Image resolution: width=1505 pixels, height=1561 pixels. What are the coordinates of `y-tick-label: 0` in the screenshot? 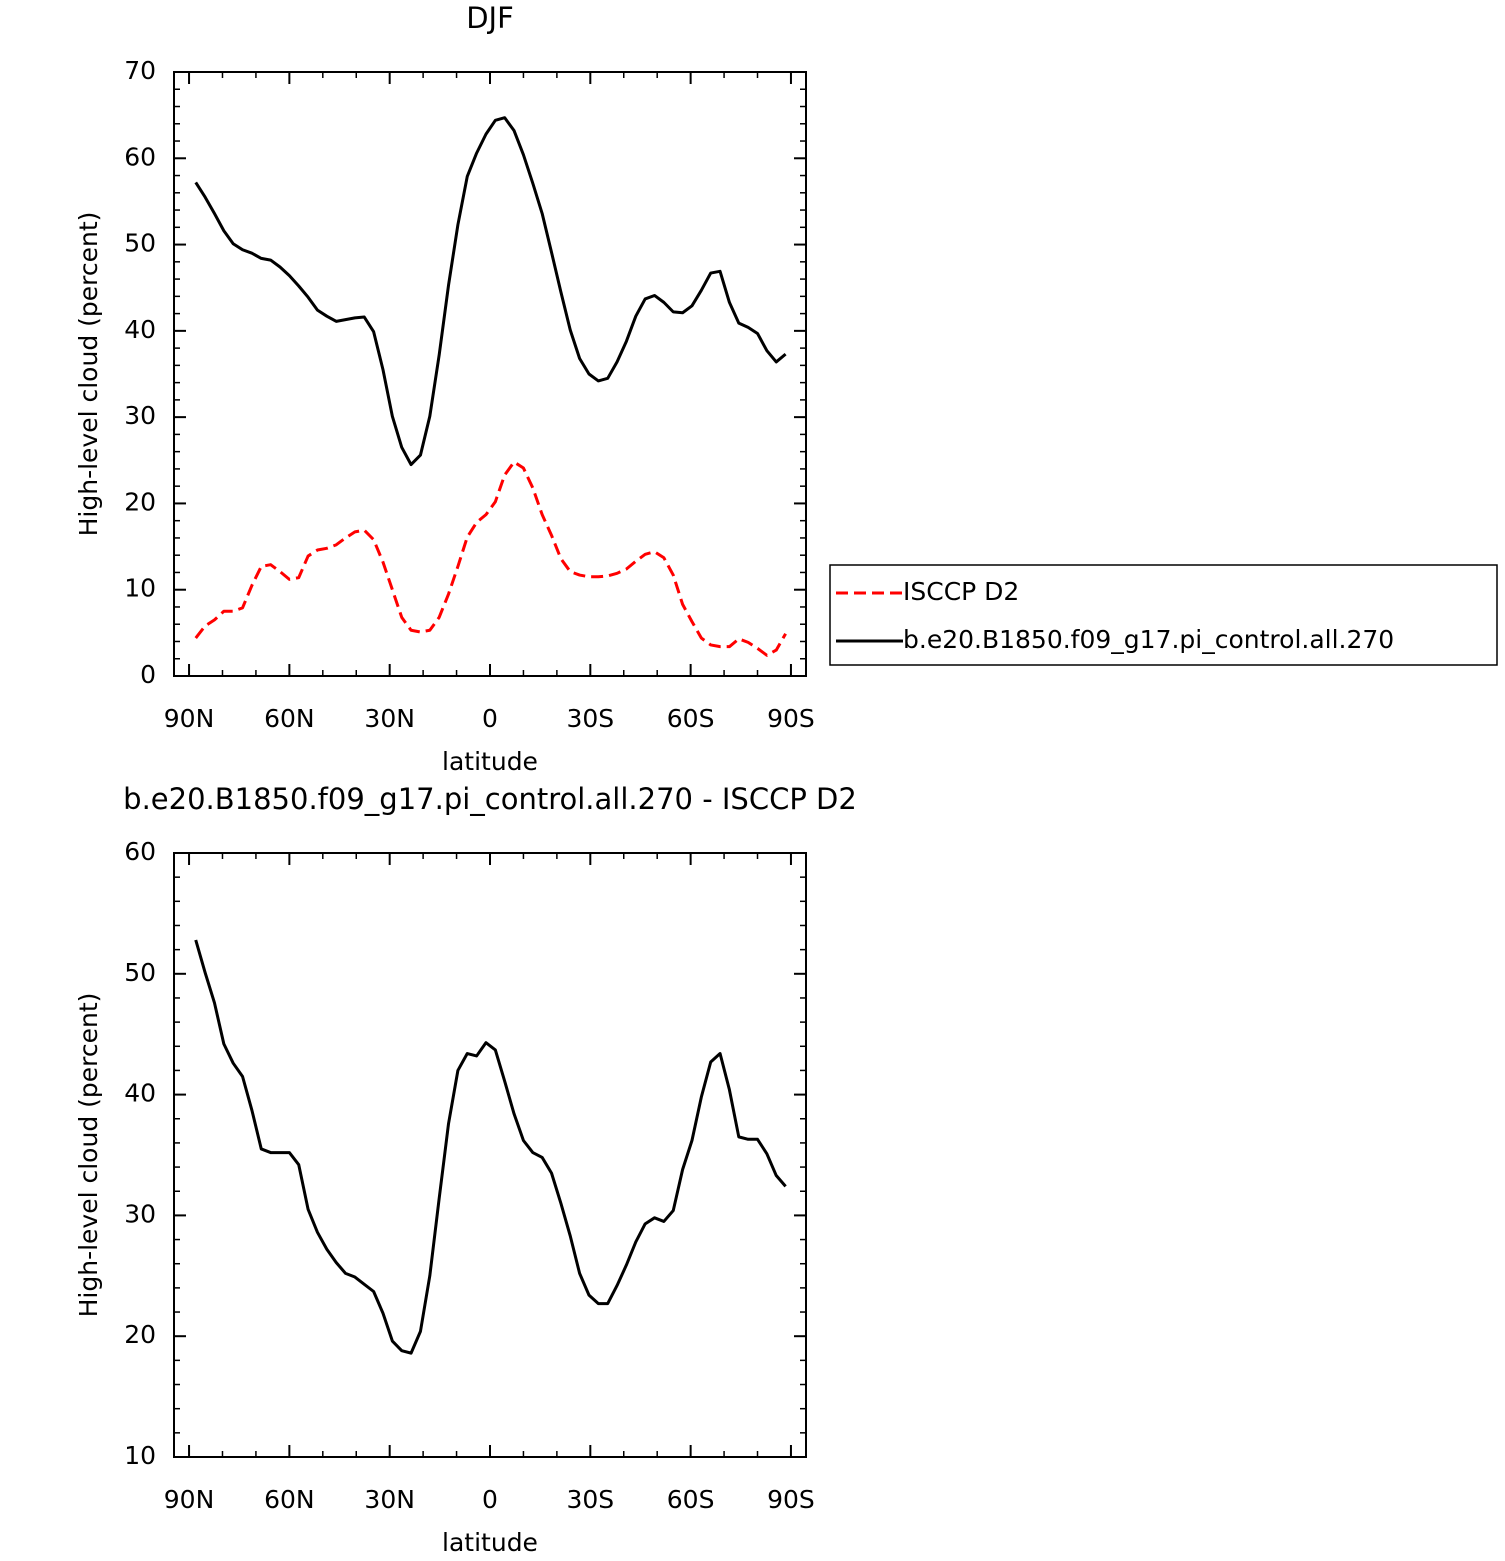 It's located at (148, 674).